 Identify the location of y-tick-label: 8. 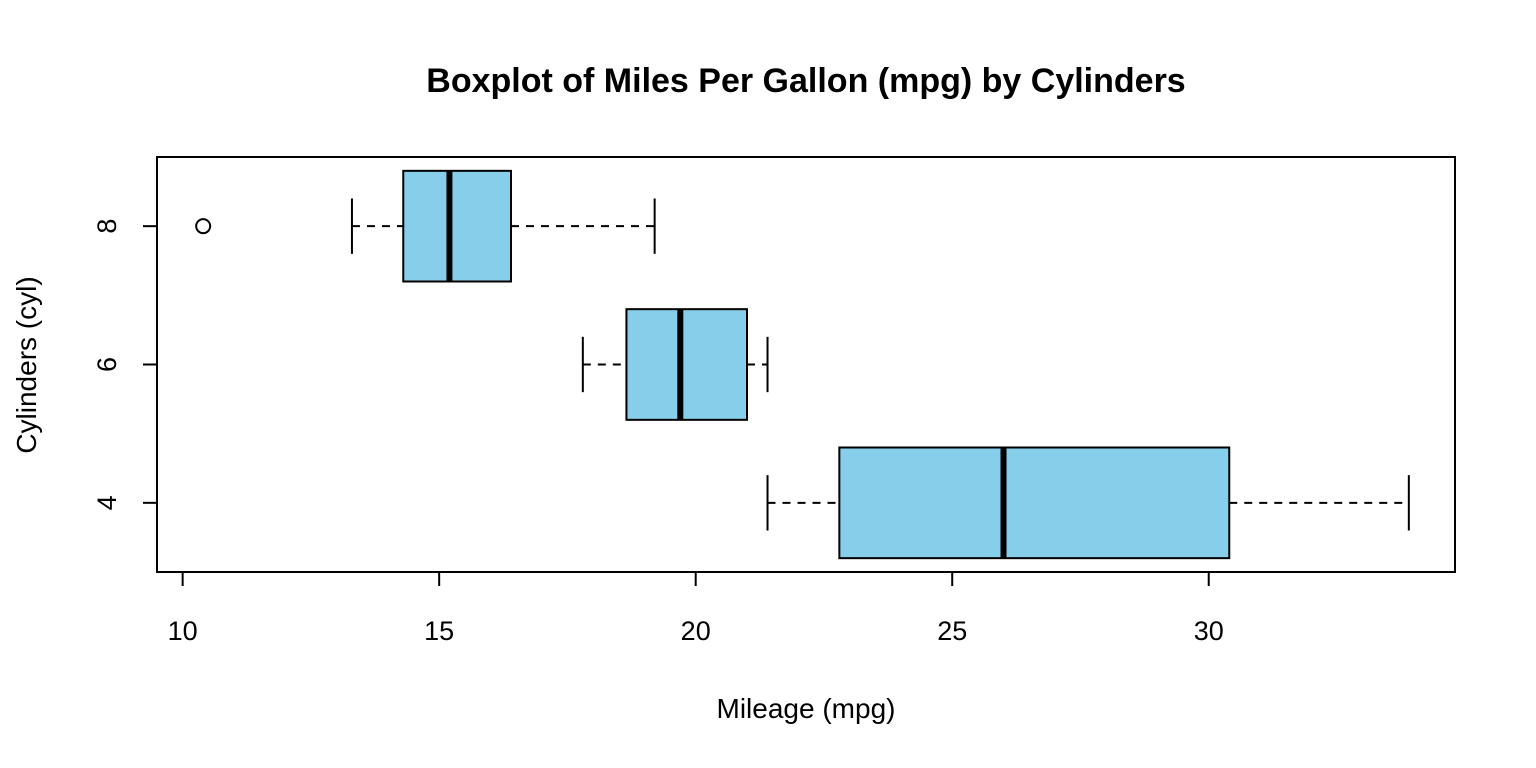
(107, 226).